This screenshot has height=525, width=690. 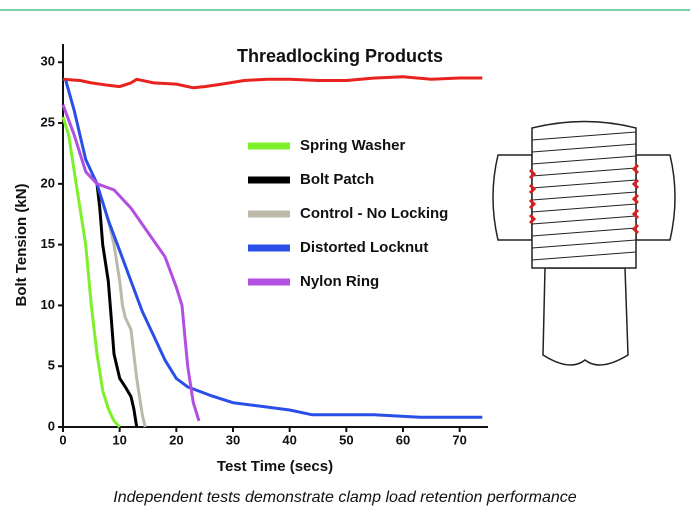 What do you see at coordinates (337, 179) in the screenshot?
I see `legend-label: Bolt Patch` at bounding box center [337, 179].